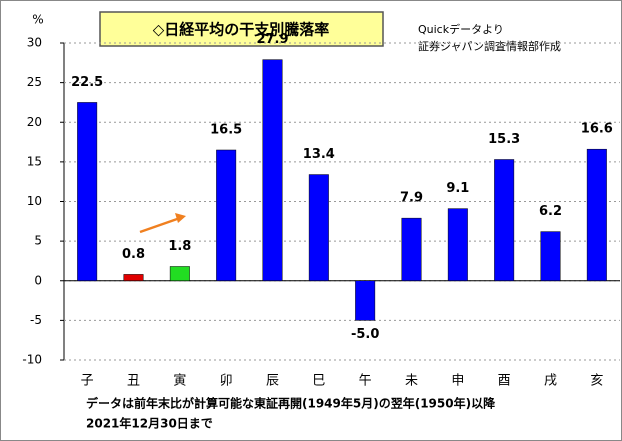 The image size is (622, 441). Describe the element at coordinates (461, 29) in the screenshot. I see `source: Quickデータより` at that location.